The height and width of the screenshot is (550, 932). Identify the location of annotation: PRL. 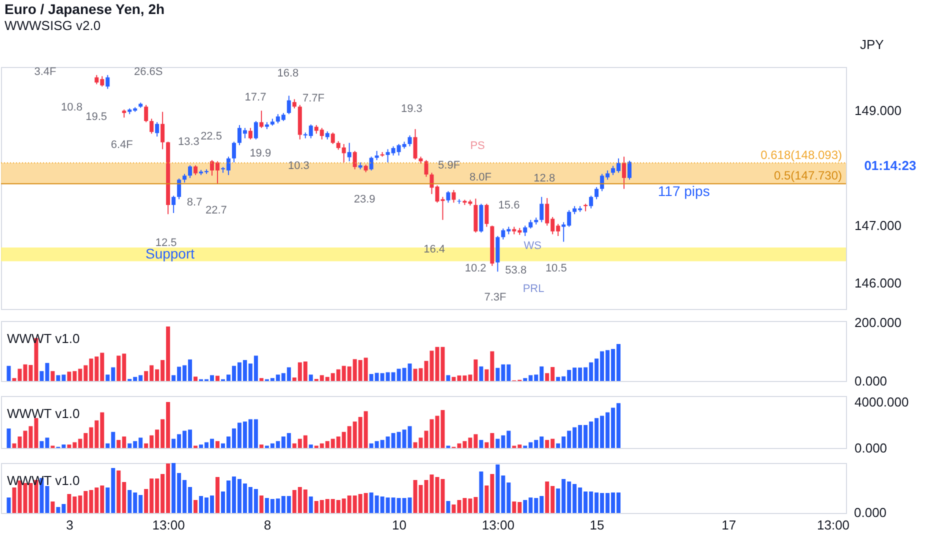
(533, 288).